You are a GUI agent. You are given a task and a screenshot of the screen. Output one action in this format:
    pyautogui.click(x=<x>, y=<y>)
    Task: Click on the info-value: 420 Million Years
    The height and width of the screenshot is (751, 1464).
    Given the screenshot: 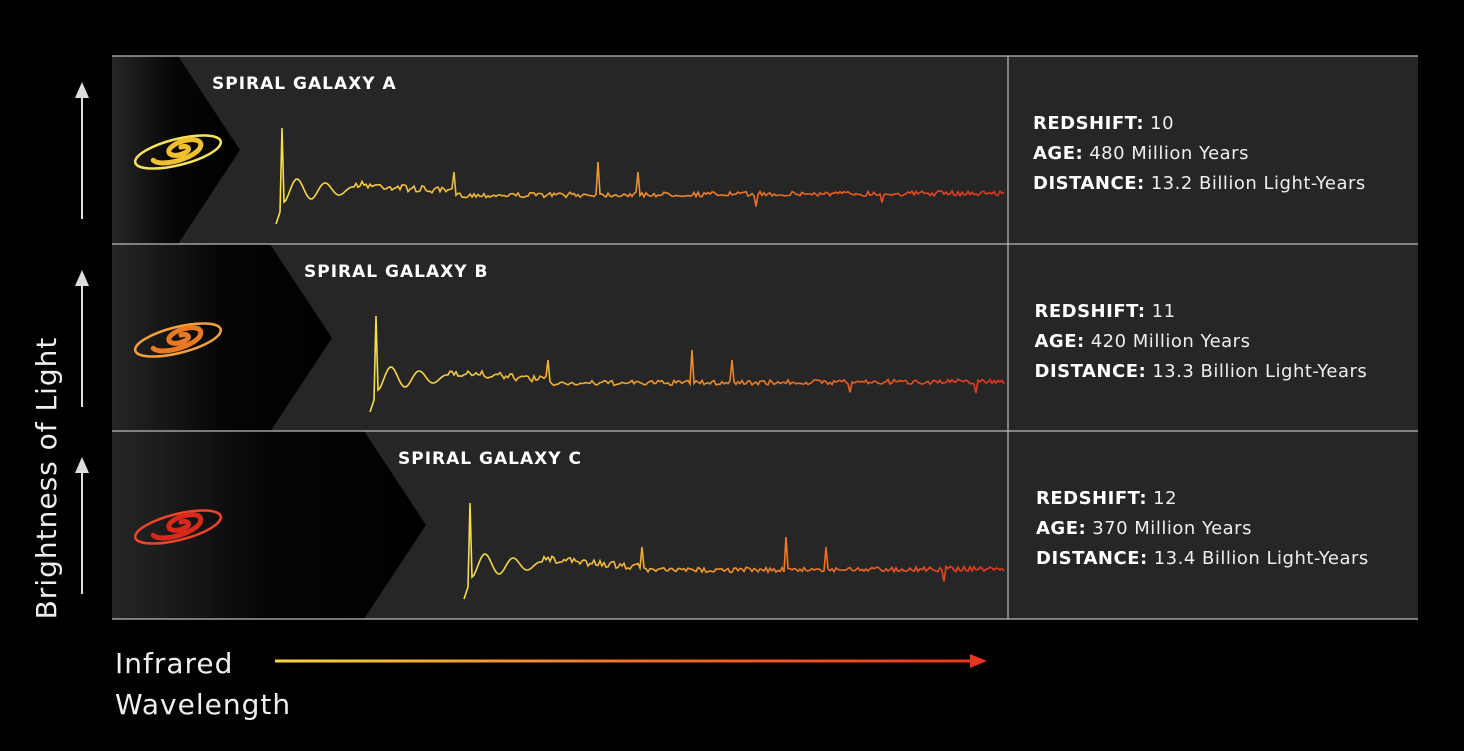 What is the action you would take?
    pyautogui.click(x=1171, y=341)
    